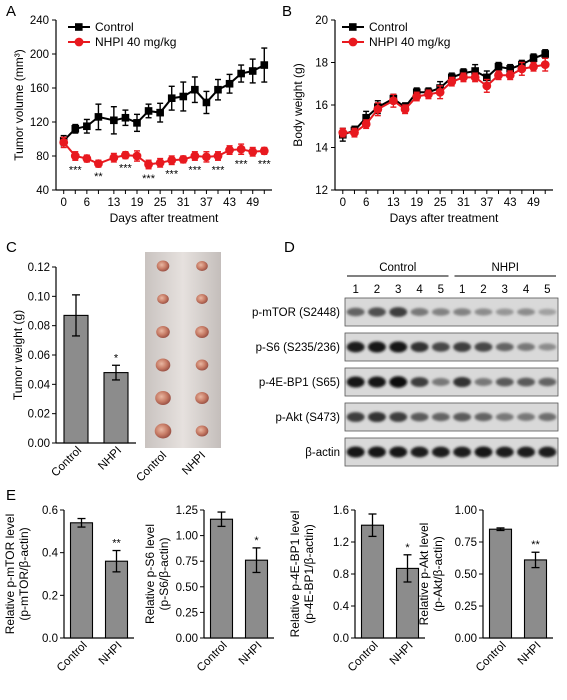  Describe the element at coordinates (163, 103) in the screenshot. I see `series-line` at that location.